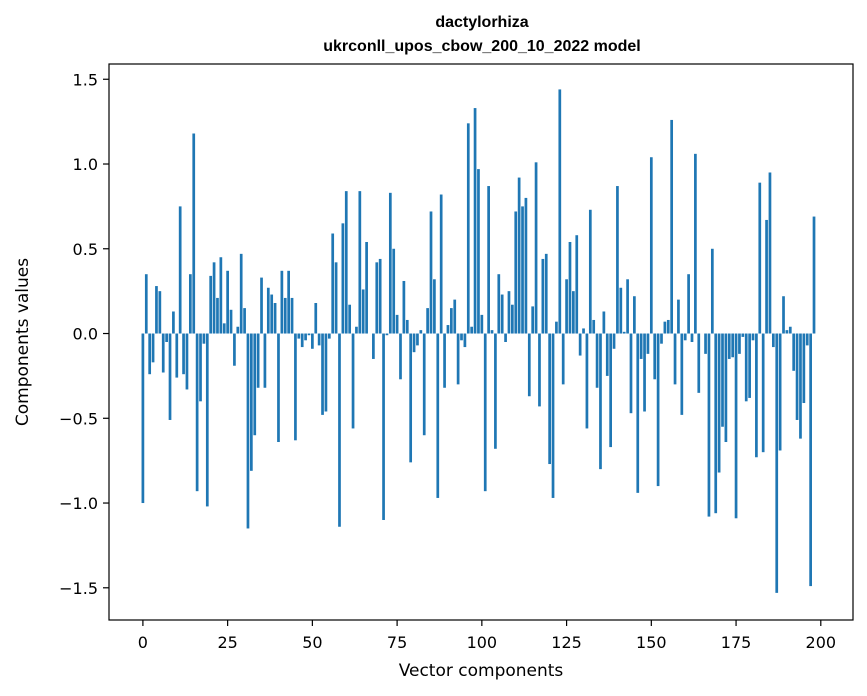 This screenshot has height=696, width=867. Describe the element at coordinates (143, 642) in the screenshot. I see `x-tick-label: 0` at that location.